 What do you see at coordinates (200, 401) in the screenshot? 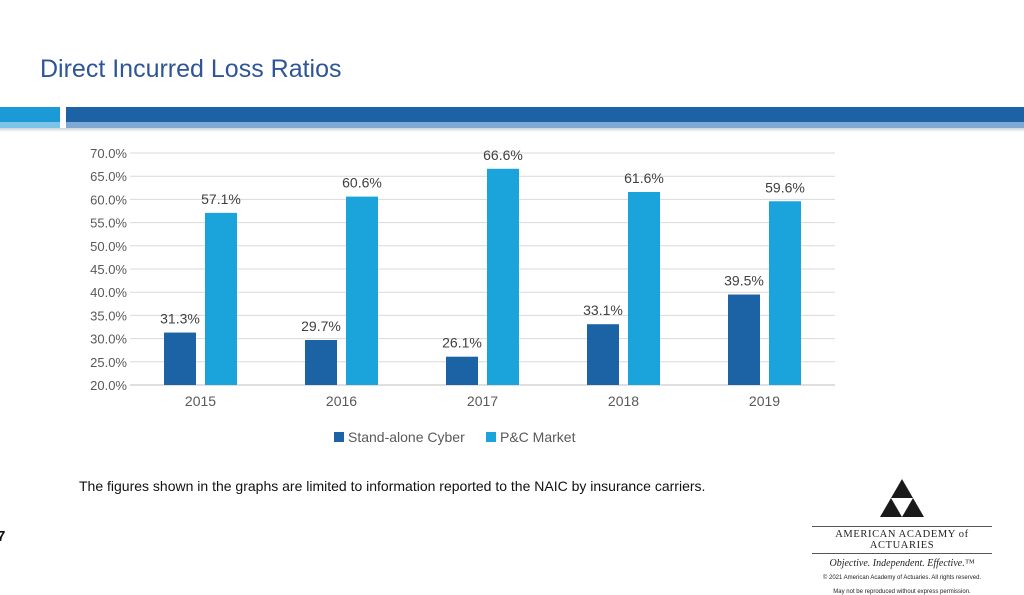
I see `x-tick-label: 2015` at bounding box center [200, 401].